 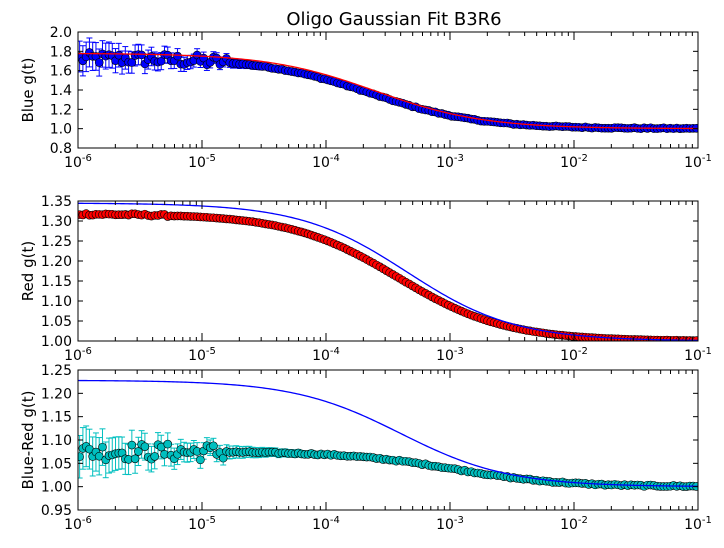 I want to click on chart-title: Oligo Gaussian Fit B3R6, so click(x=393, y=19).